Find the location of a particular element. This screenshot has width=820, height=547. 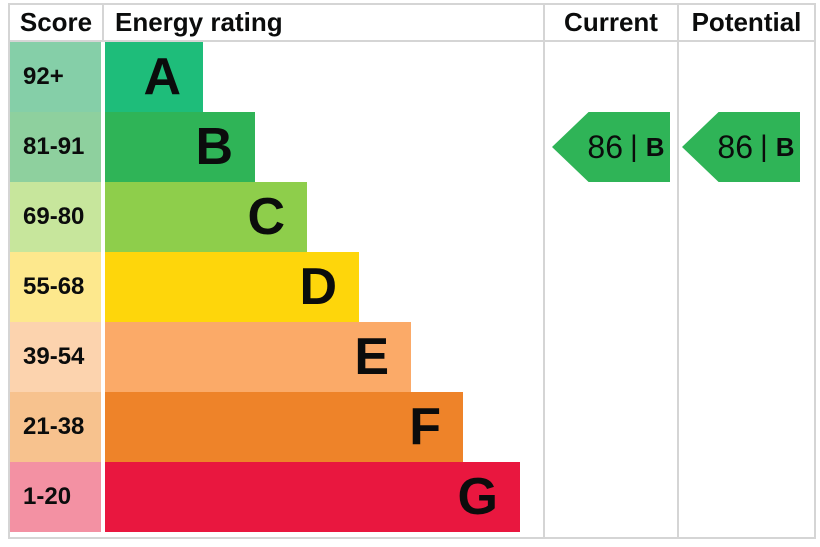

score-range-label: 21-38 is located at coordinates (54, 426).